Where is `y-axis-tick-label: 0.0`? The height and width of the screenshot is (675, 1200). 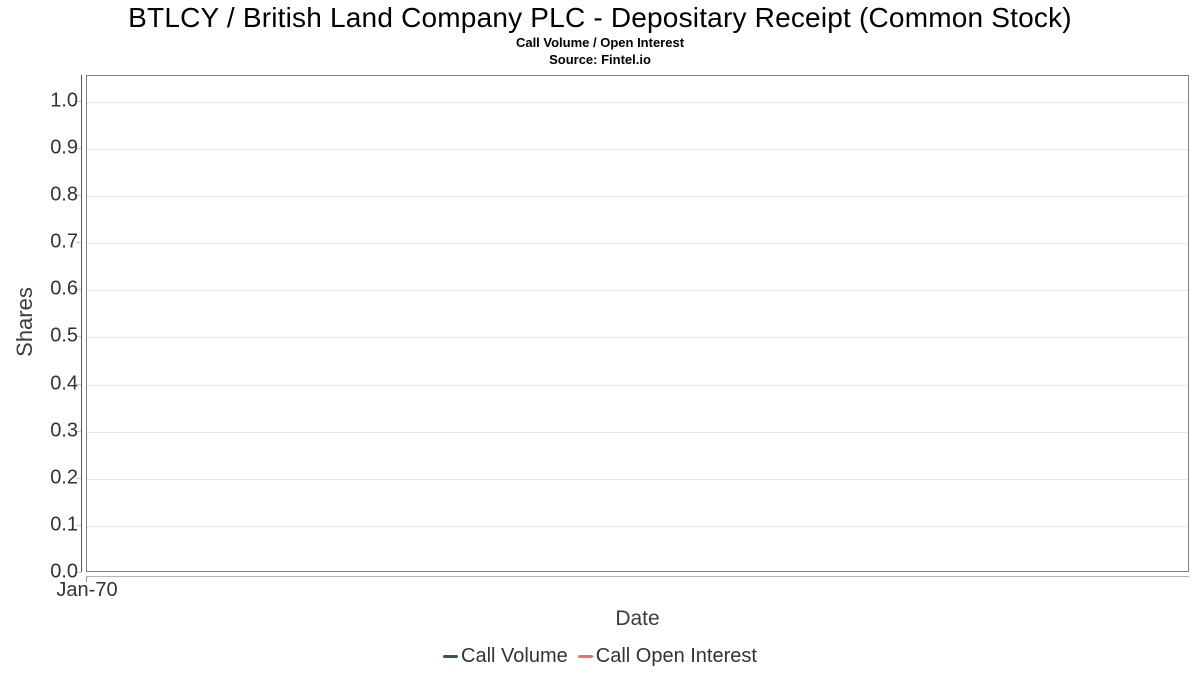
y-axis-tick-label: 0.0 is located at coordinates (64, 571).